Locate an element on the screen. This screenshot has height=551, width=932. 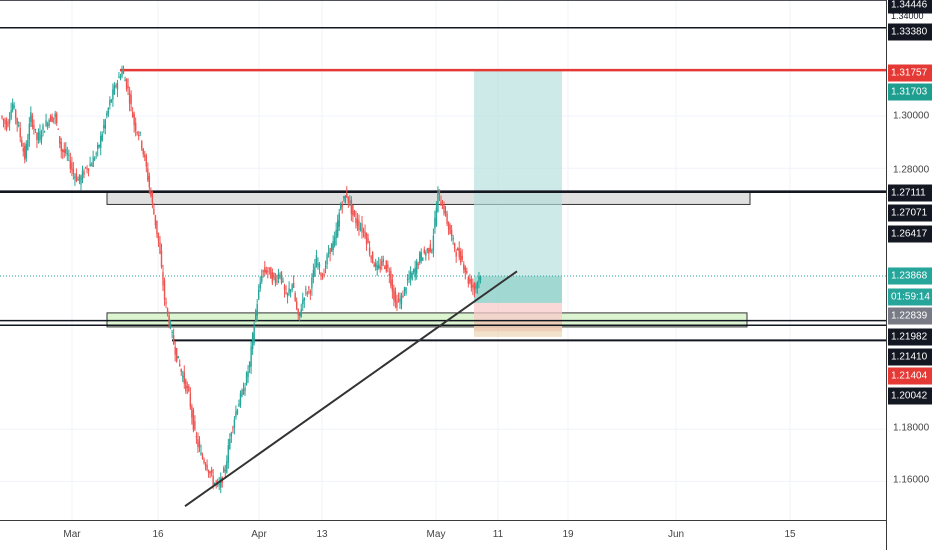
time-label: May is located at coordinates (436, 534).